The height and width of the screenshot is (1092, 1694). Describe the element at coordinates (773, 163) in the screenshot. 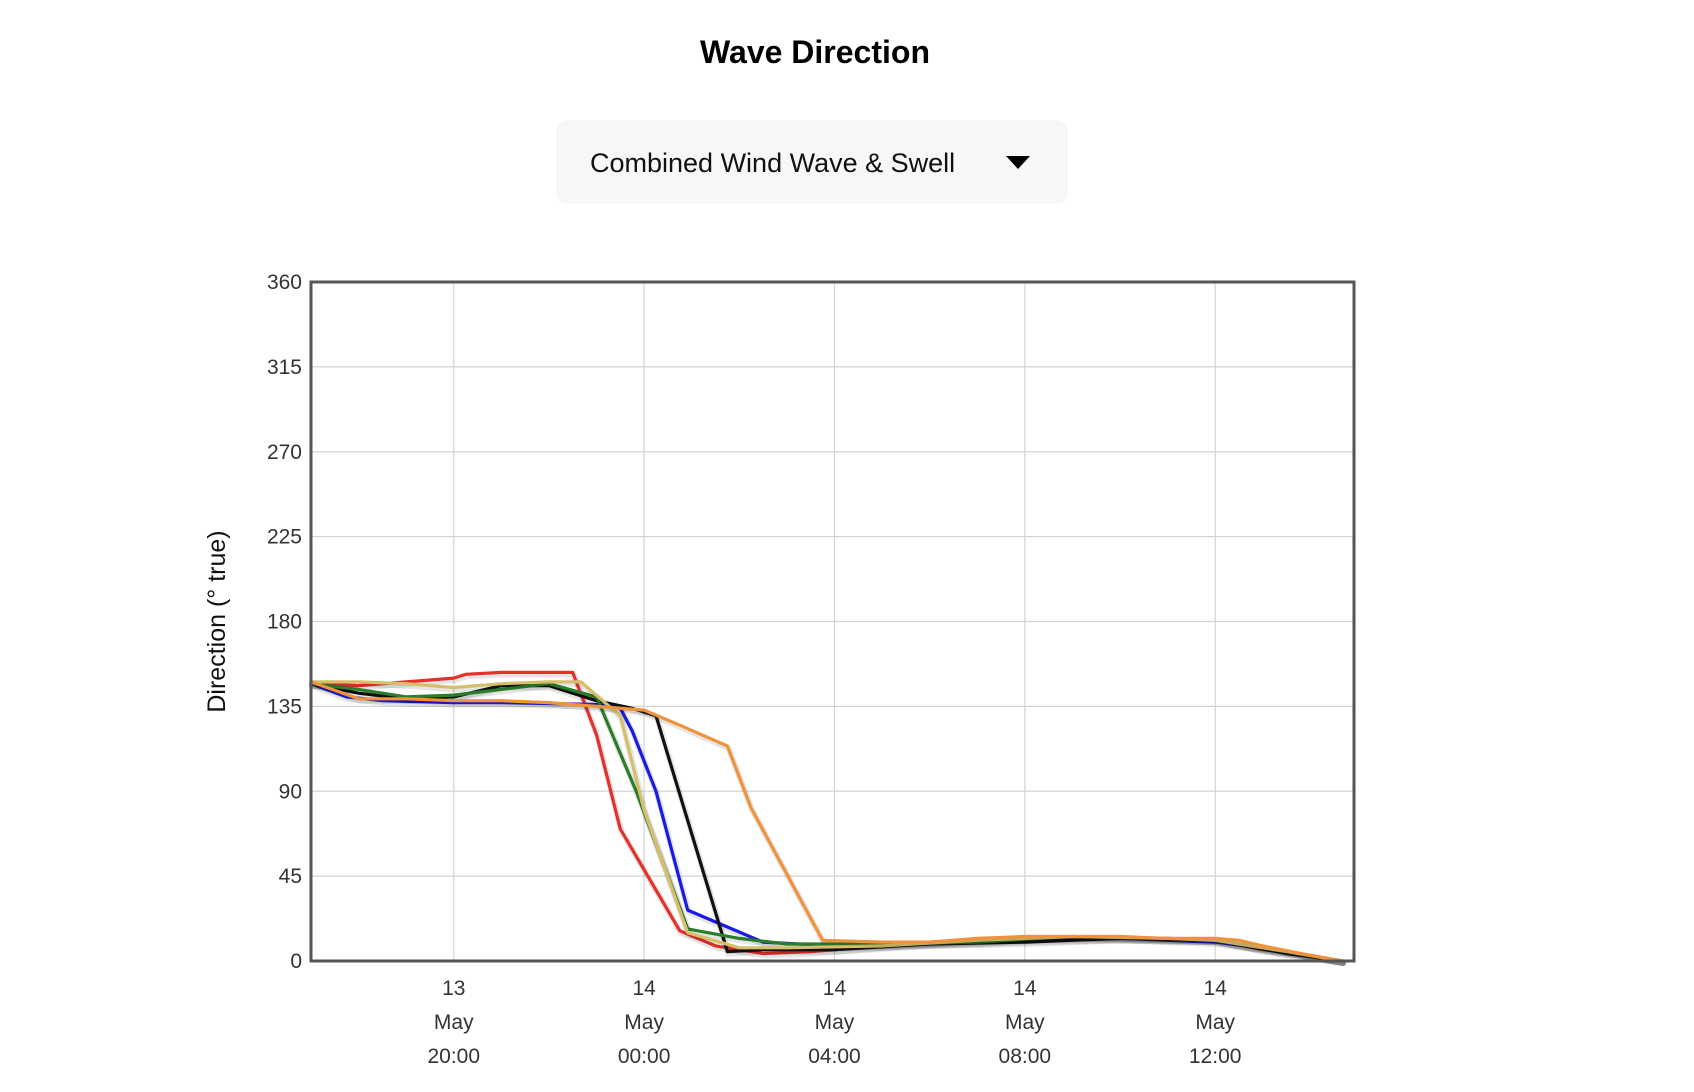

I see `wave-type-select-value: Combined Wind Wave & Swell` at that location.